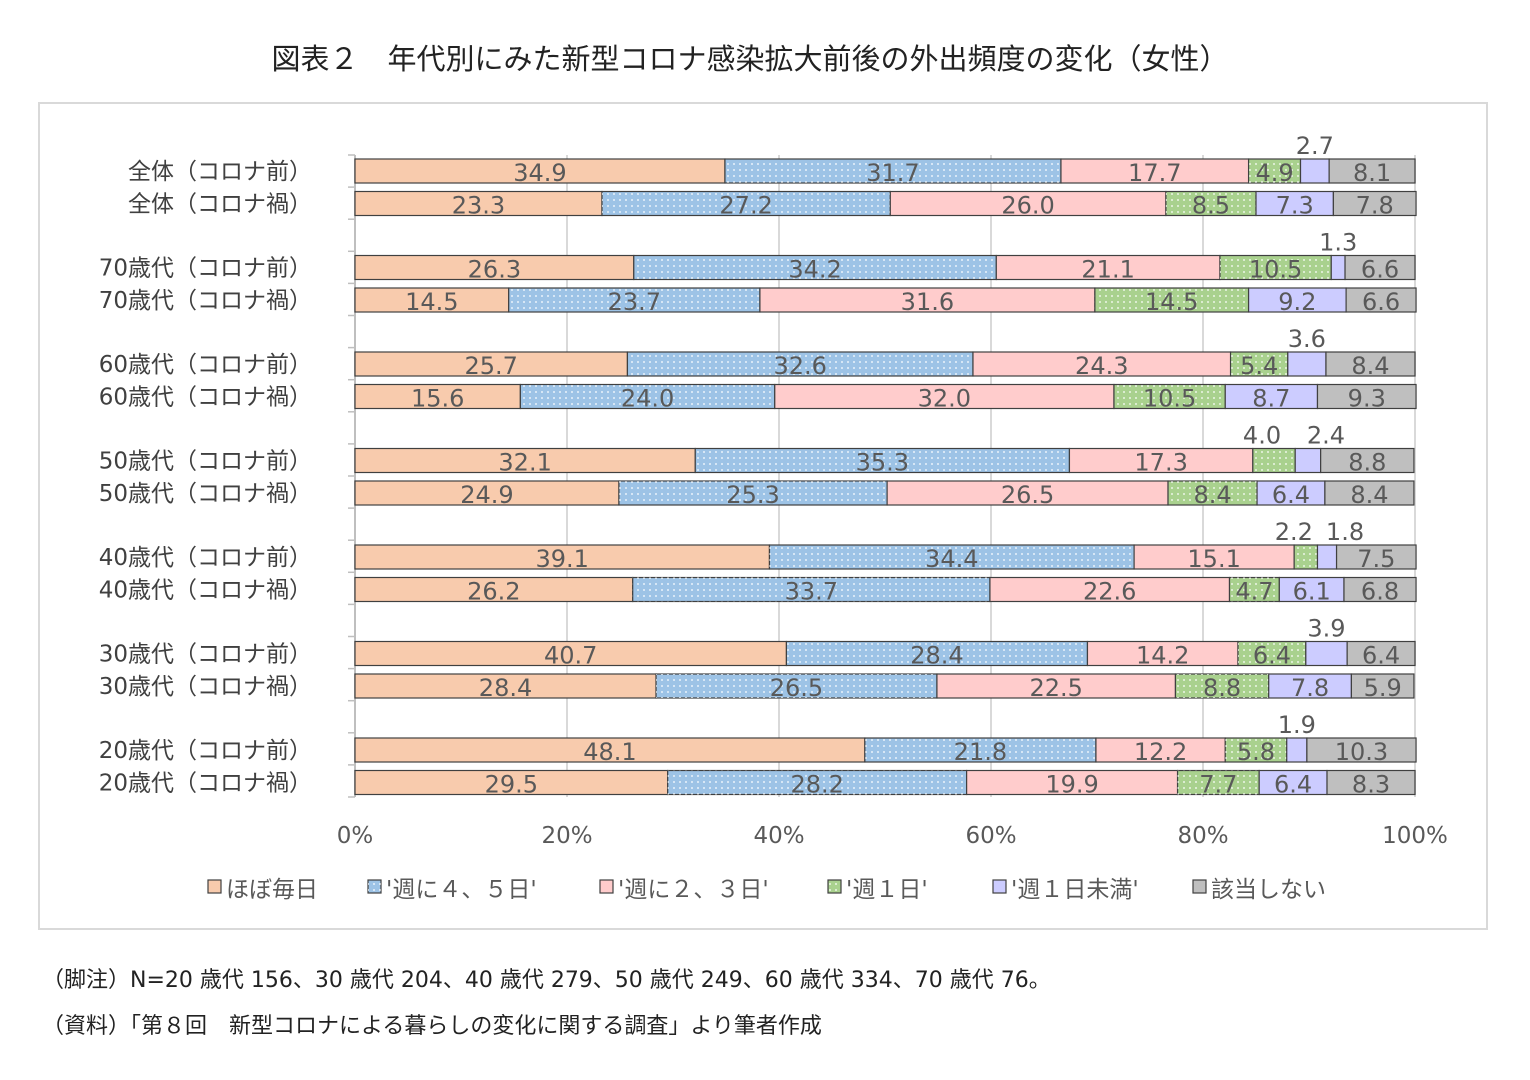 This screenshot has height=1080, width=1530. I want to click on data-label: 6.1, so click(1312, 592).